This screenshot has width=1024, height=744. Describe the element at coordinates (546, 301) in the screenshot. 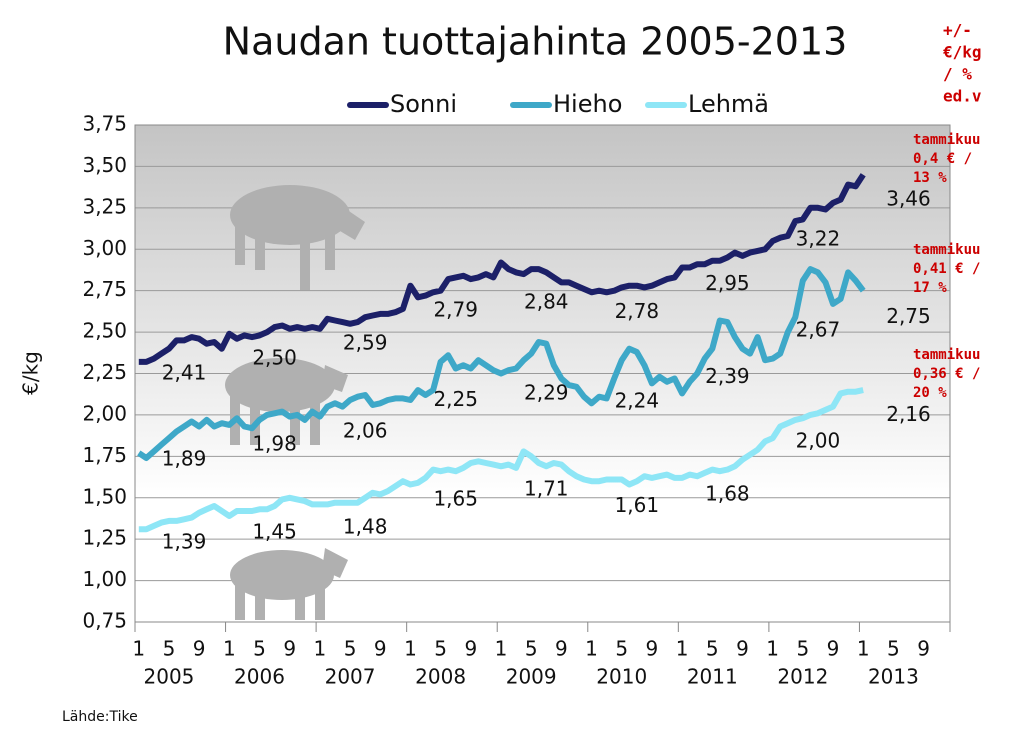

I see `data-label: 2,84` at that location.